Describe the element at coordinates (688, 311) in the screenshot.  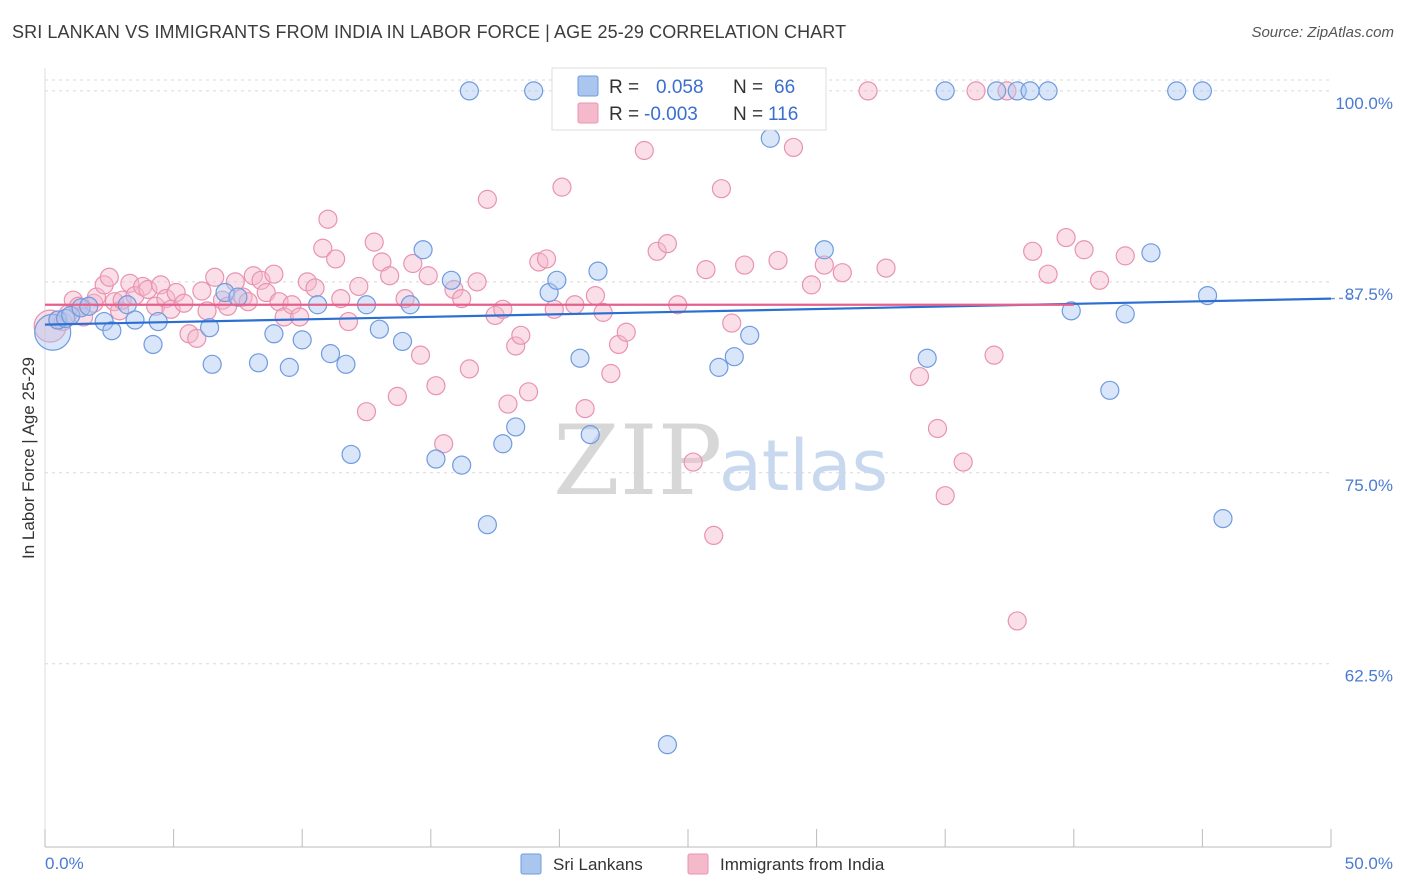
I see `trendline-sri-lankans` at that location.